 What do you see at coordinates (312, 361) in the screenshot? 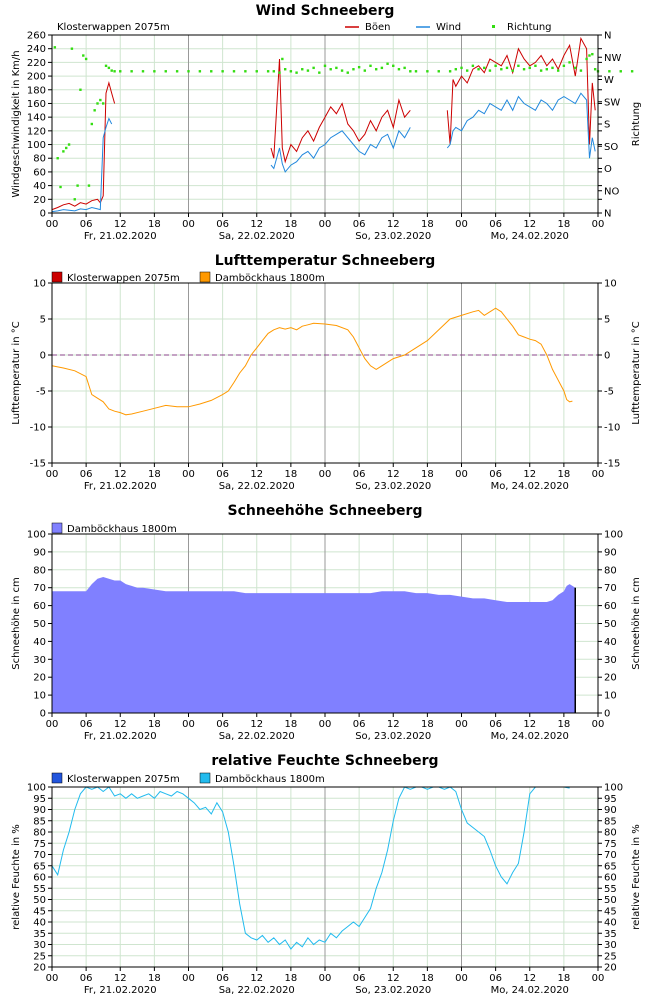
I see `series-line` at bounding box center [312, 361].